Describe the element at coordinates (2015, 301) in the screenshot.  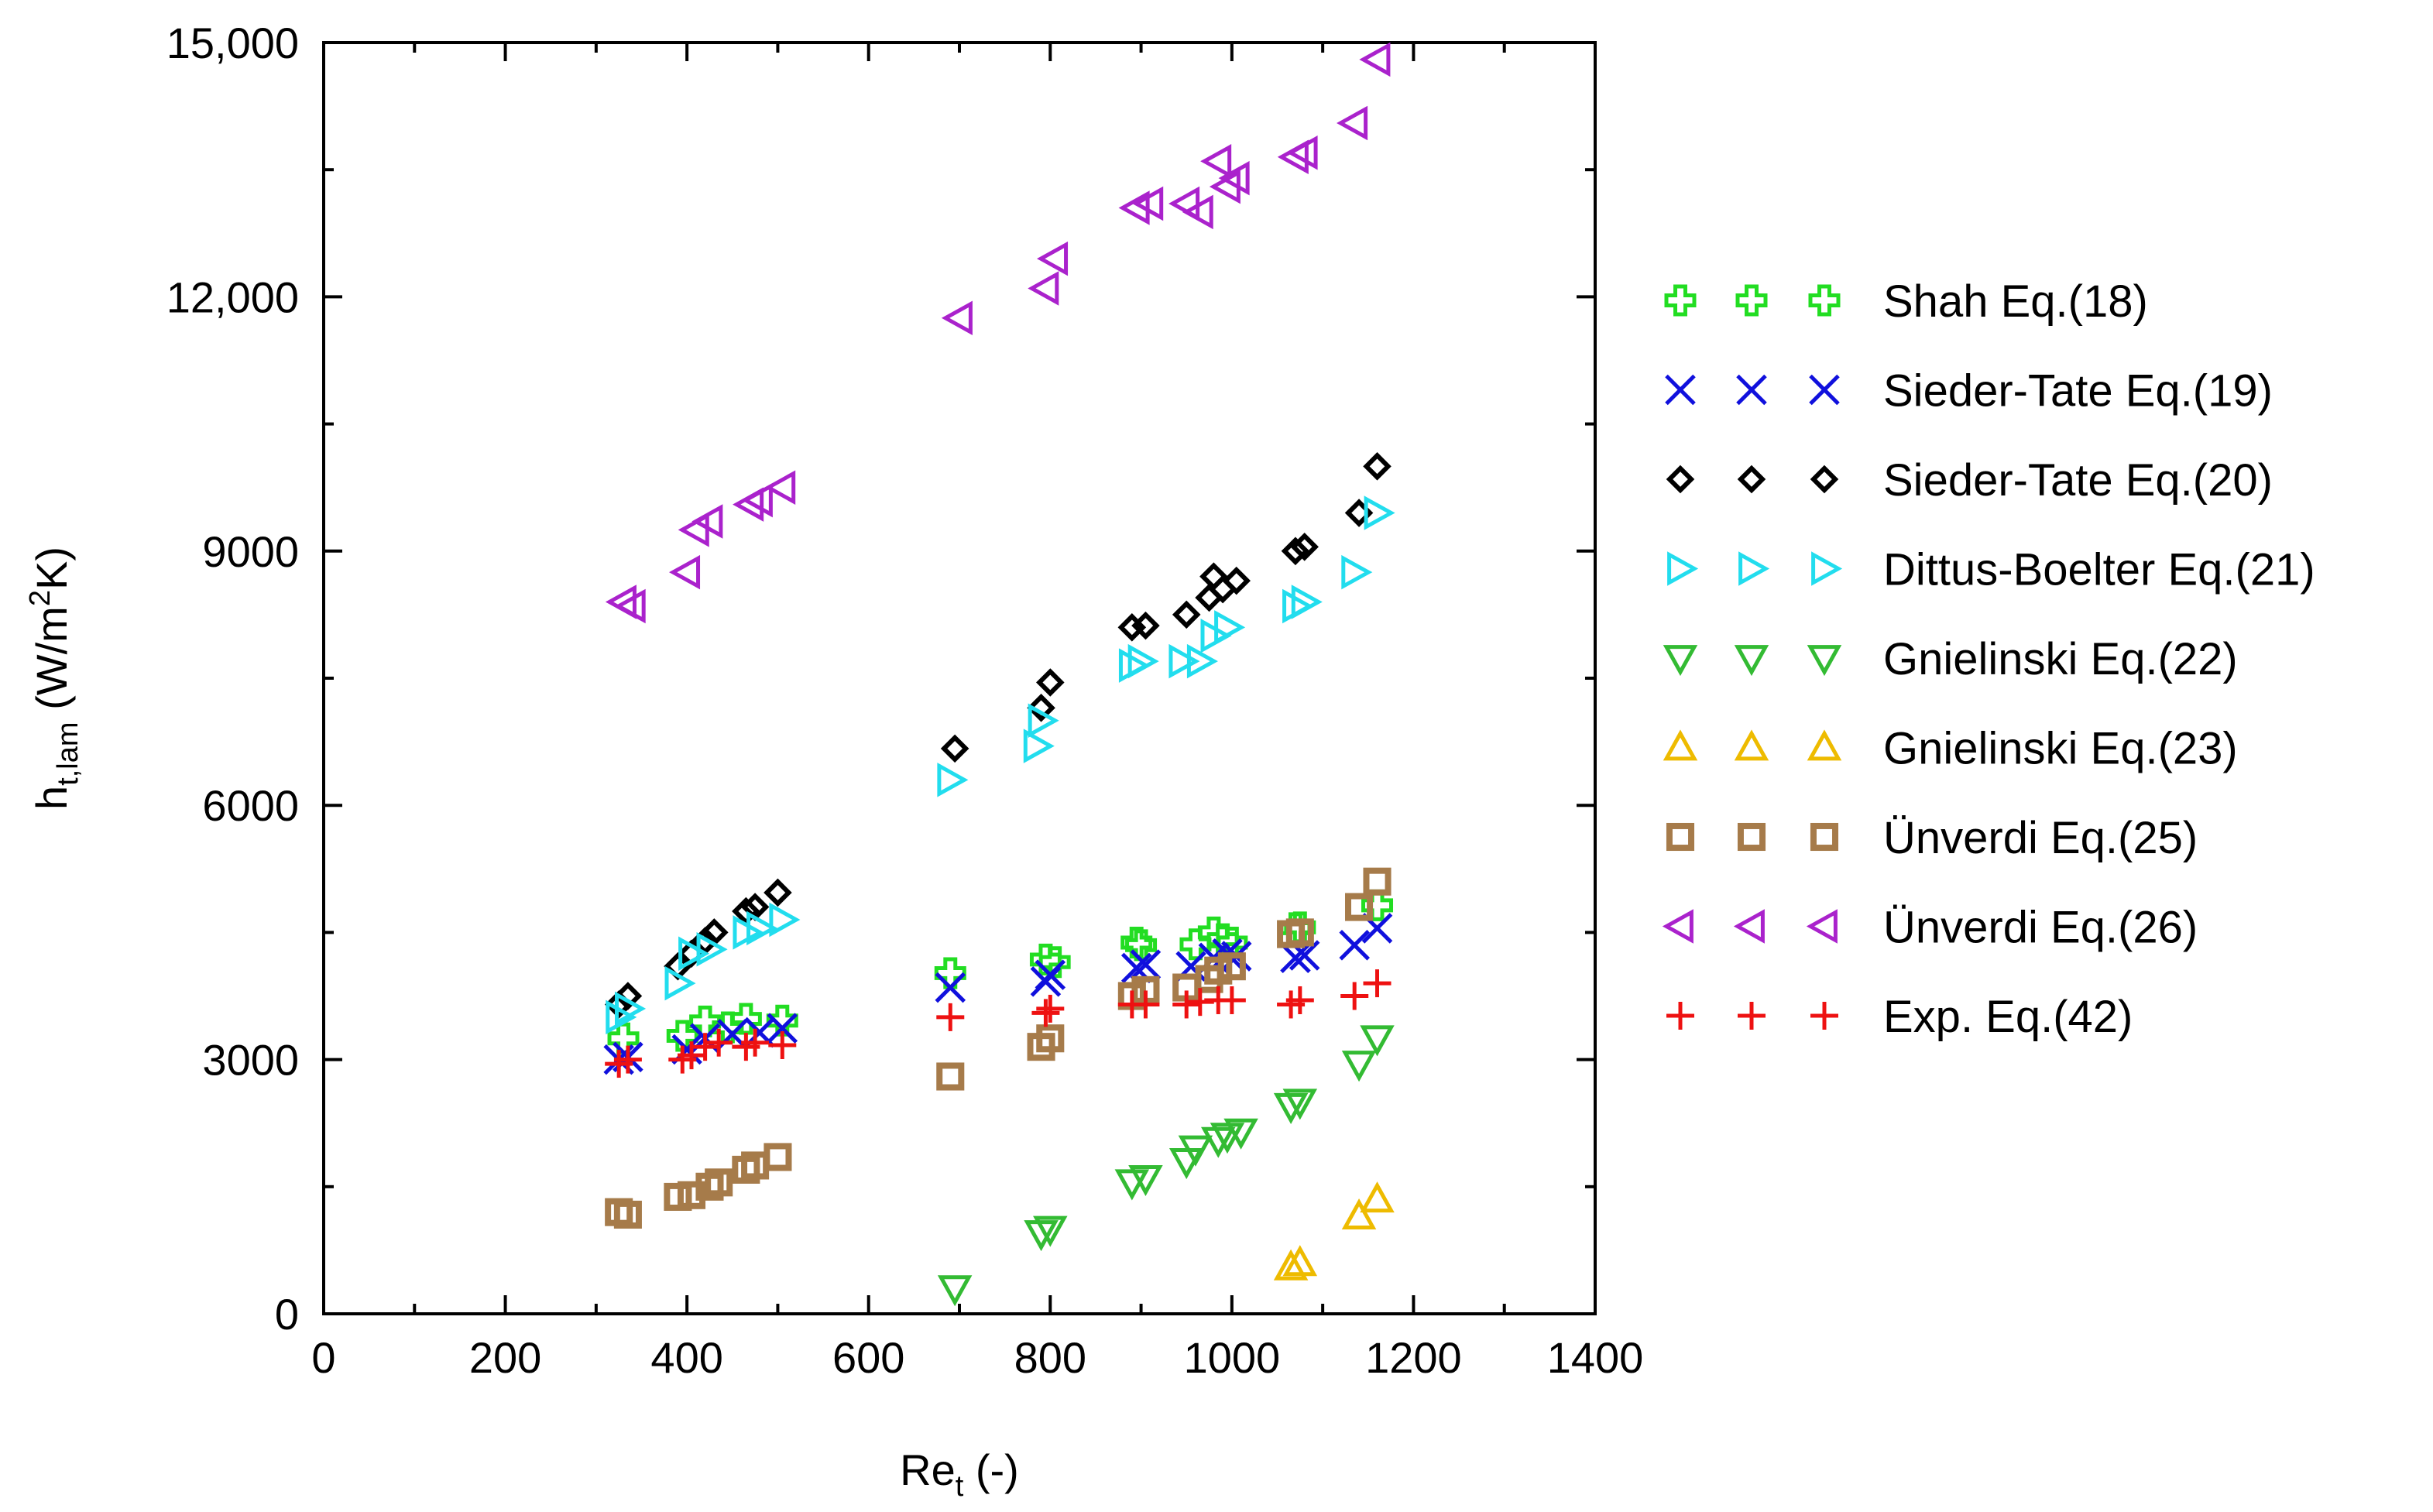
I see `legend-label: Shah Eq.(18)` at that location.